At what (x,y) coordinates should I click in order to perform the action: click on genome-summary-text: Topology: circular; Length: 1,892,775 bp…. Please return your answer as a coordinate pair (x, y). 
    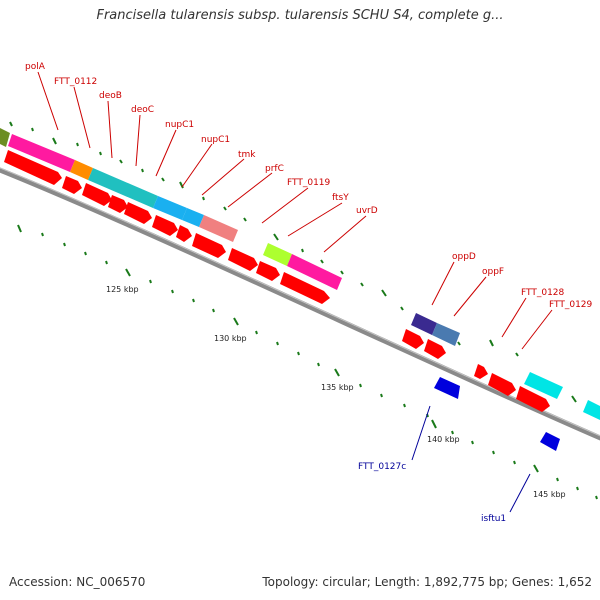
    Looking at the image, I should click on (427, 582).